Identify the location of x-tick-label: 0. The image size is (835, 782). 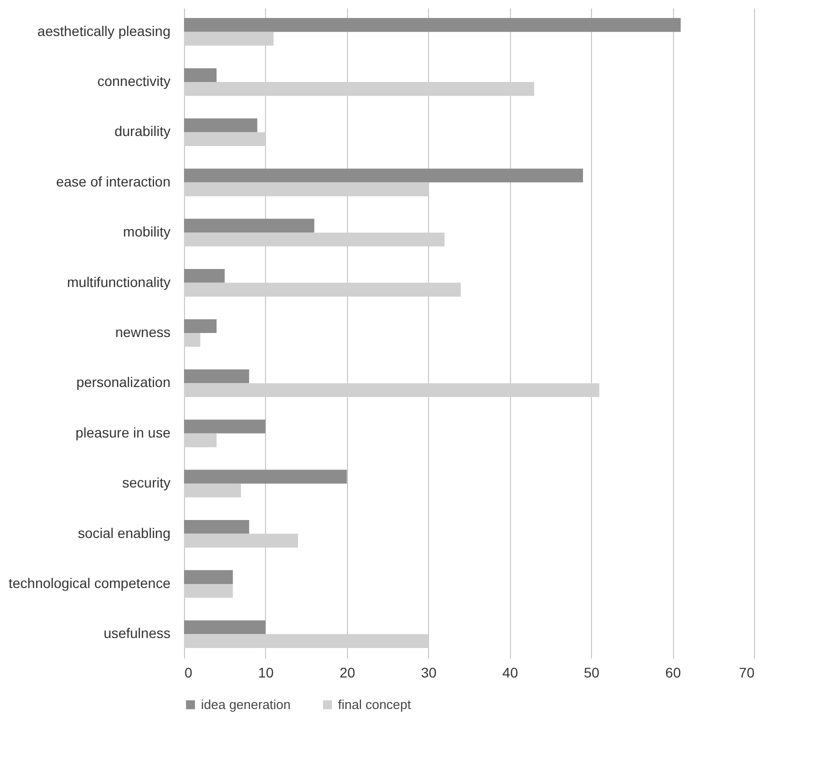
(188, 672).